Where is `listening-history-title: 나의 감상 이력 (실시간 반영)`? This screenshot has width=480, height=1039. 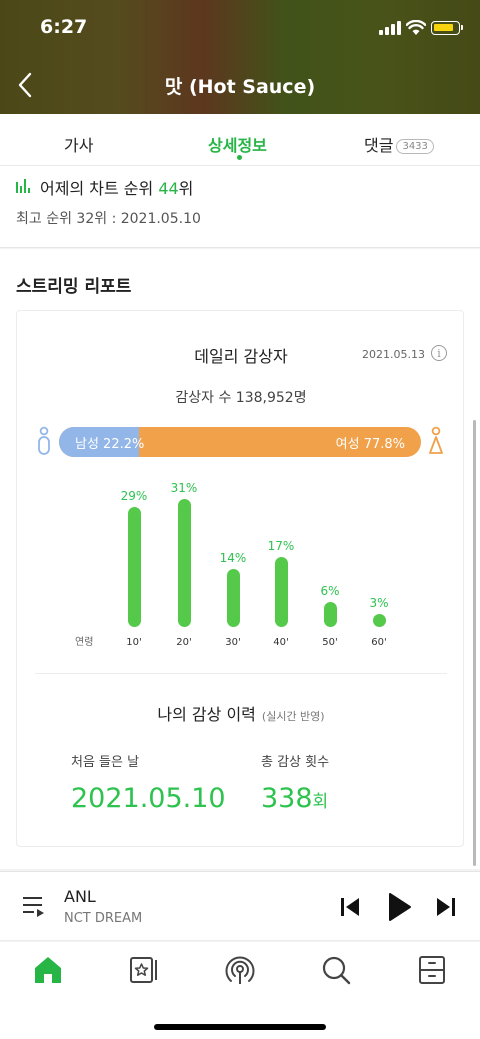 listening-history-title: 나의 감상 이력 (실시간 반영) is located at coordinates (241, 713).